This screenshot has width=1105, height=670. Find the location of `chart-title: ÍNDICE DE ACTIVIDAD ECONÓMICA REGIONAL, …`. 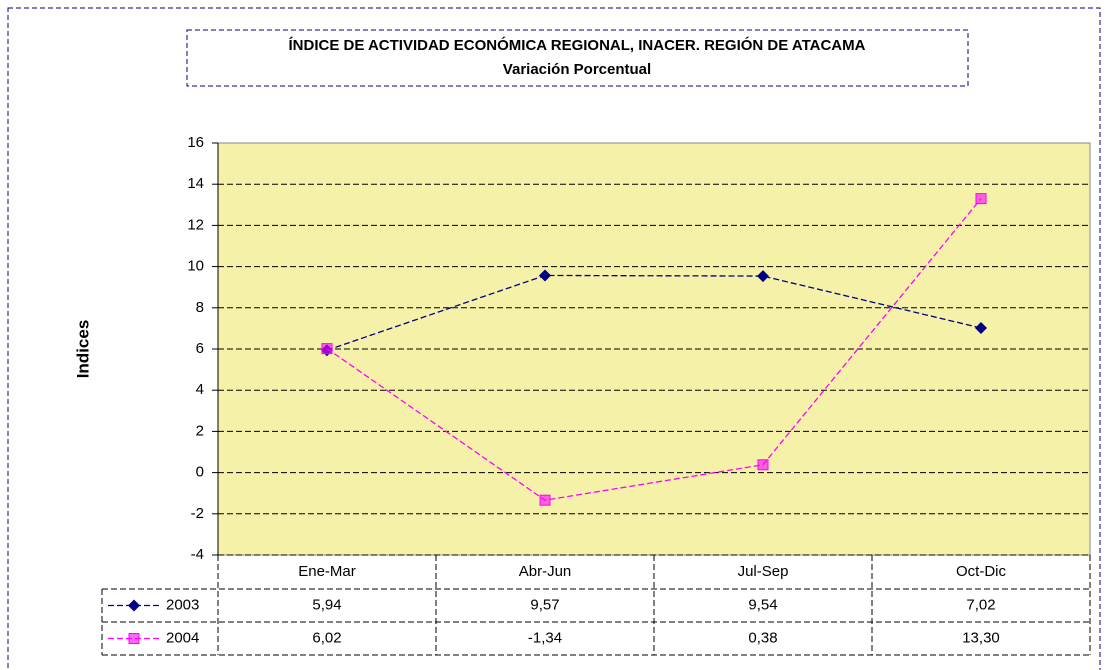

chart-title: ÍNDICE DE ACTIVIDAD ECONÓMICA REGIONAL, … is located at coordinates (577, 45).